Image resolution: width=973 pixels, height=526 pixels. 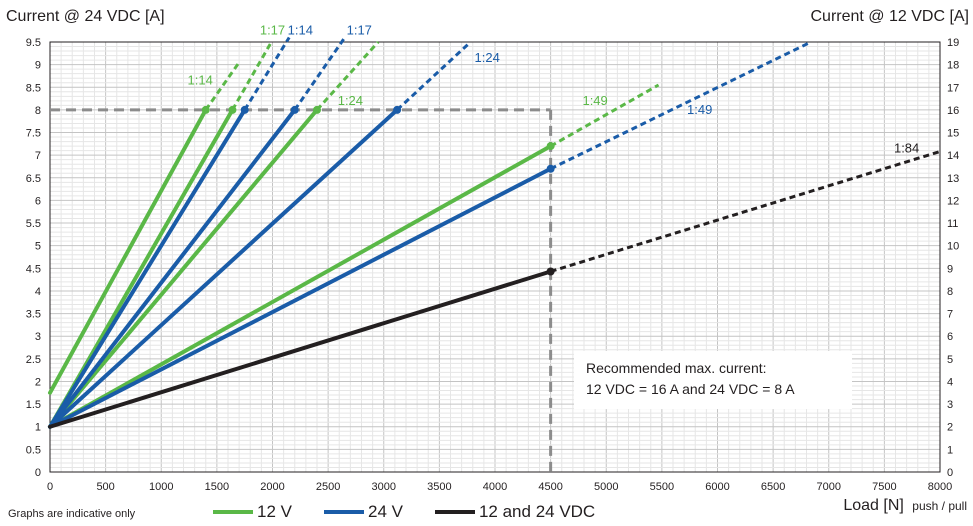 I want to click on y-left-tick-label: 3.5, so click(x=33, y=315).